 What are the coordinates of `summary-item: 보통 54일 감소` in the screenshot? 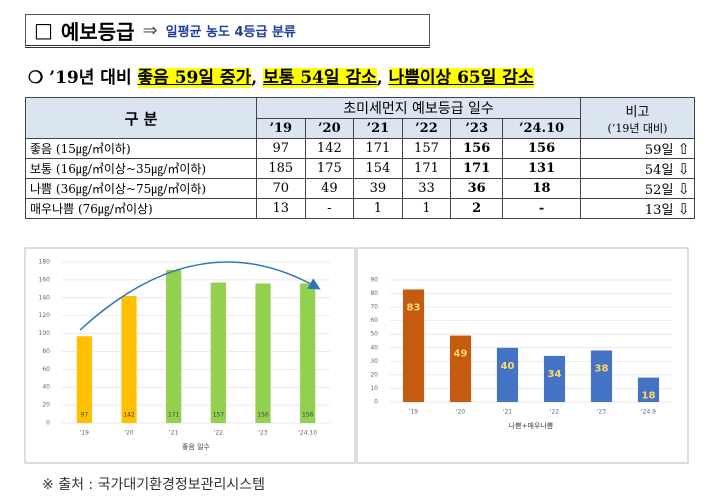 It's located at (320, 78).